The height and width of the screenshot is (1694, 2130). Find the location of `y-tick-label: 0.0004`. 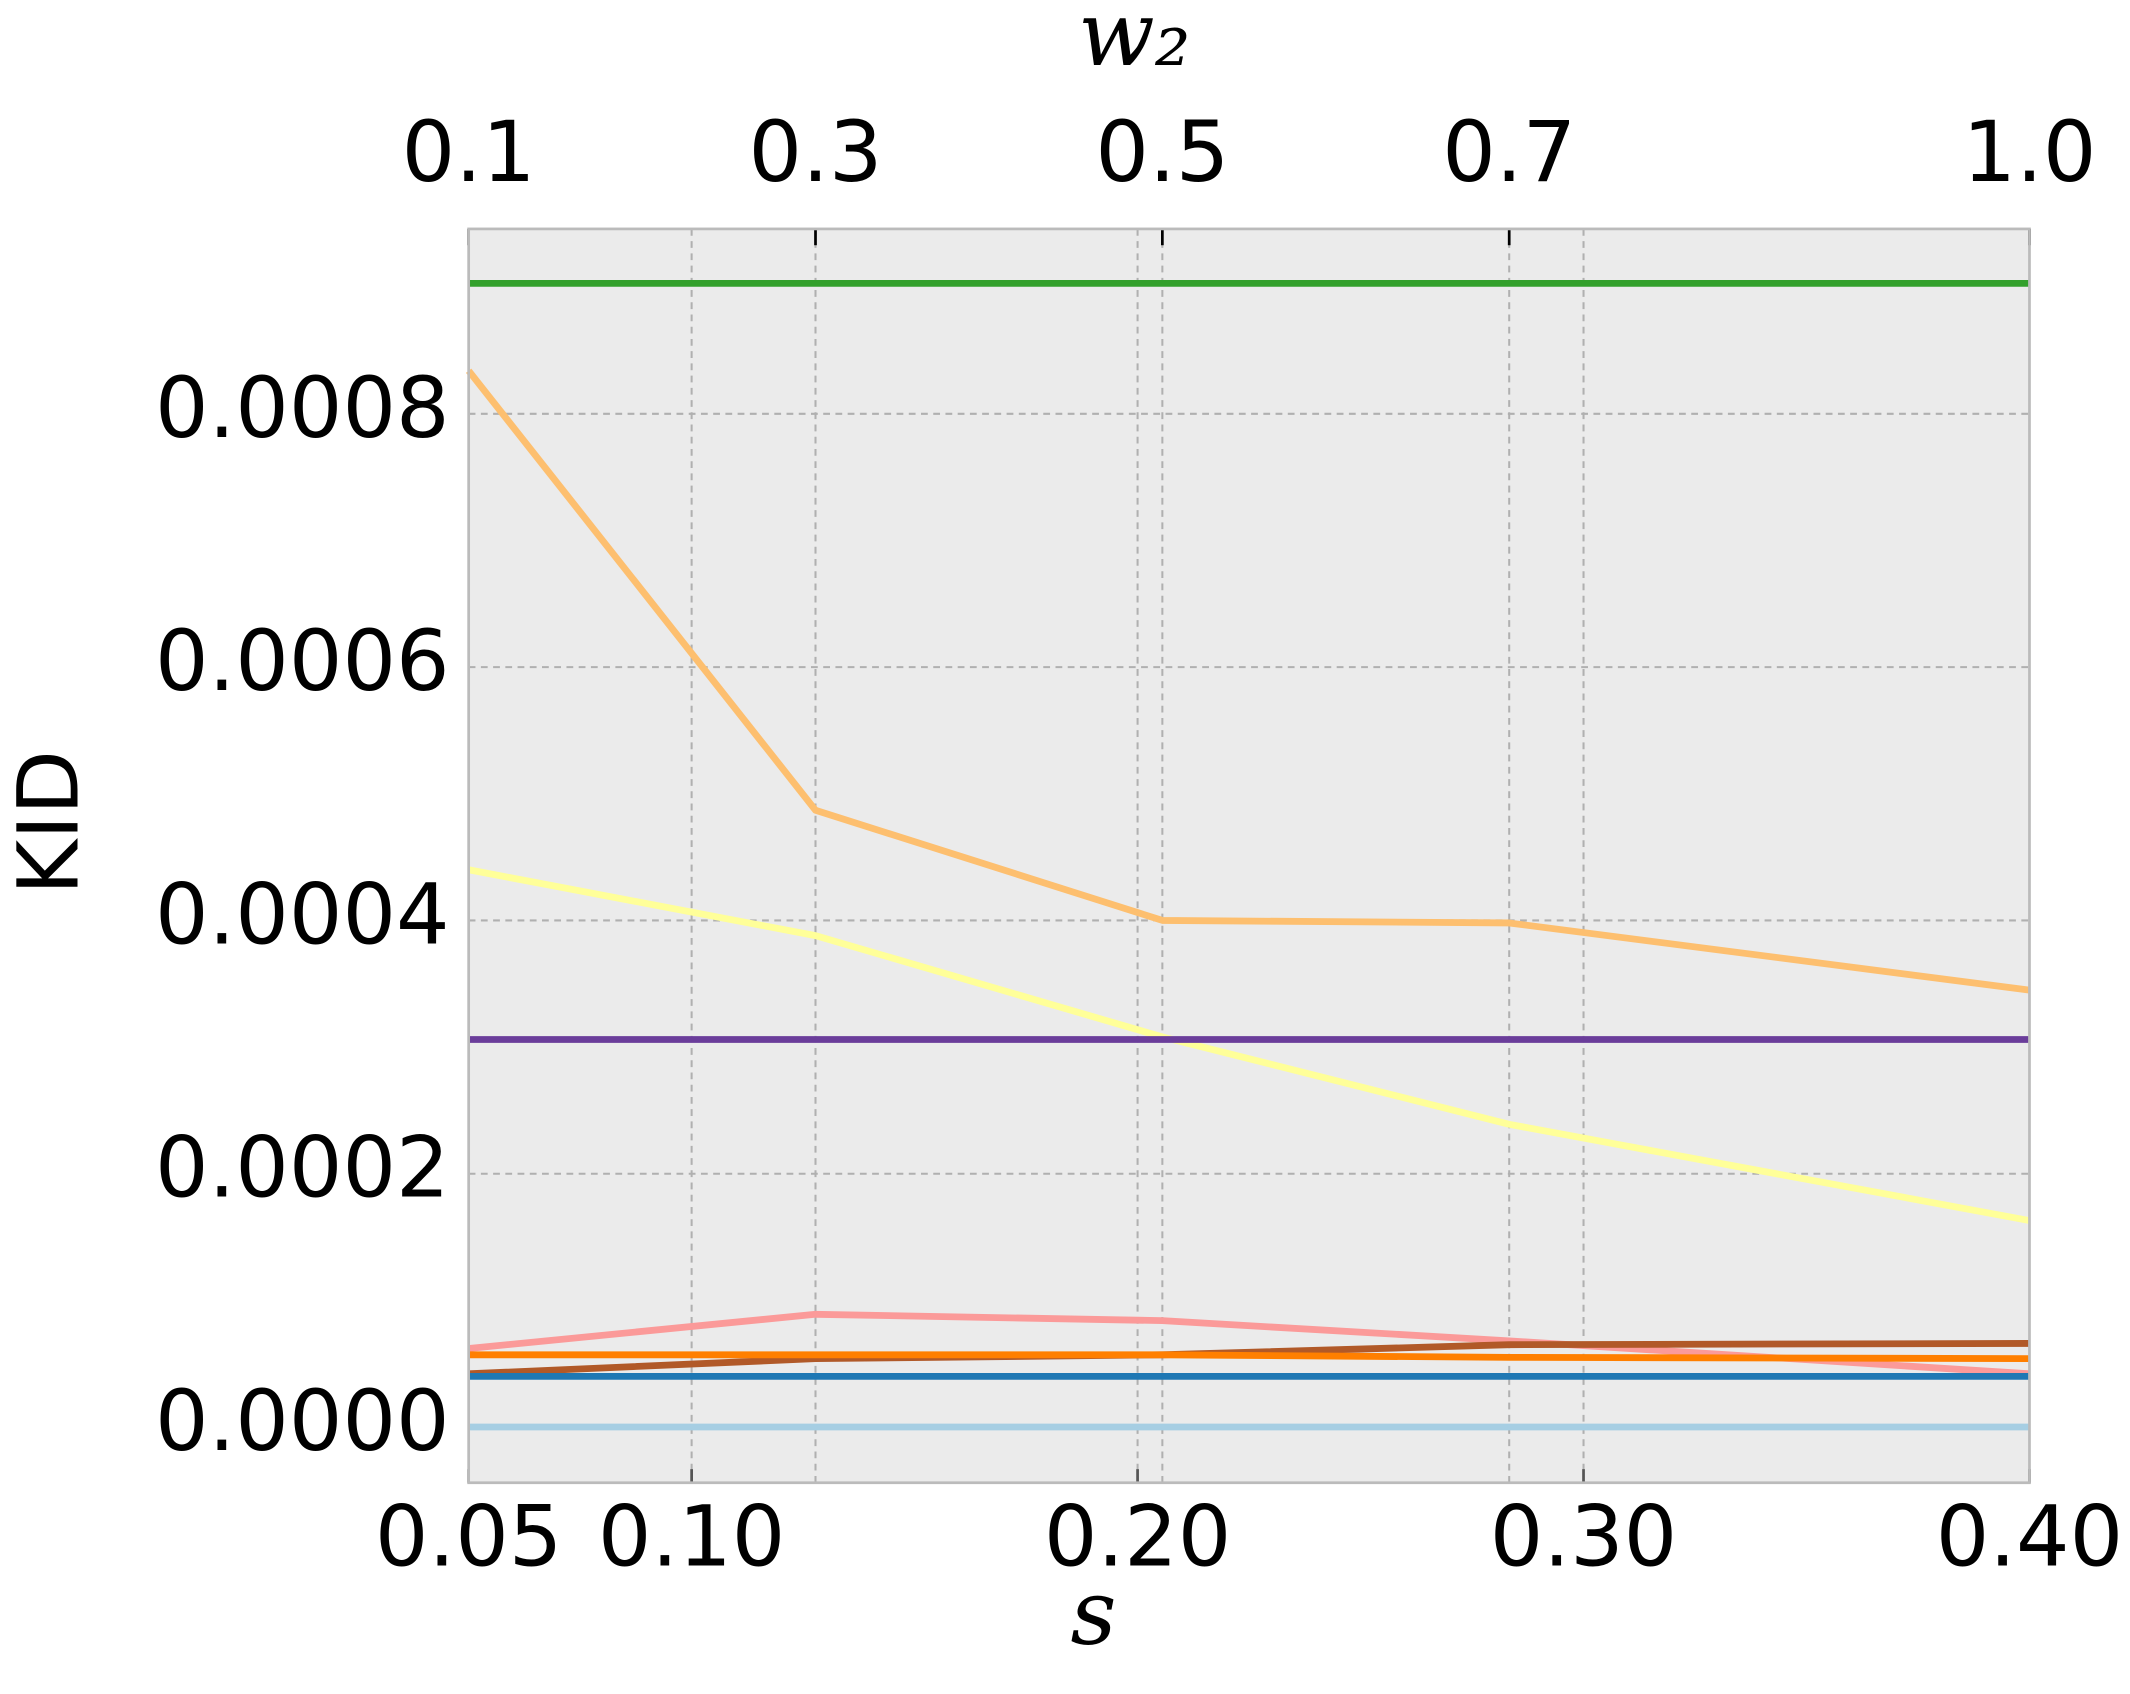

y-tick-label: 0.0004 is located at coordinates (302, 914).